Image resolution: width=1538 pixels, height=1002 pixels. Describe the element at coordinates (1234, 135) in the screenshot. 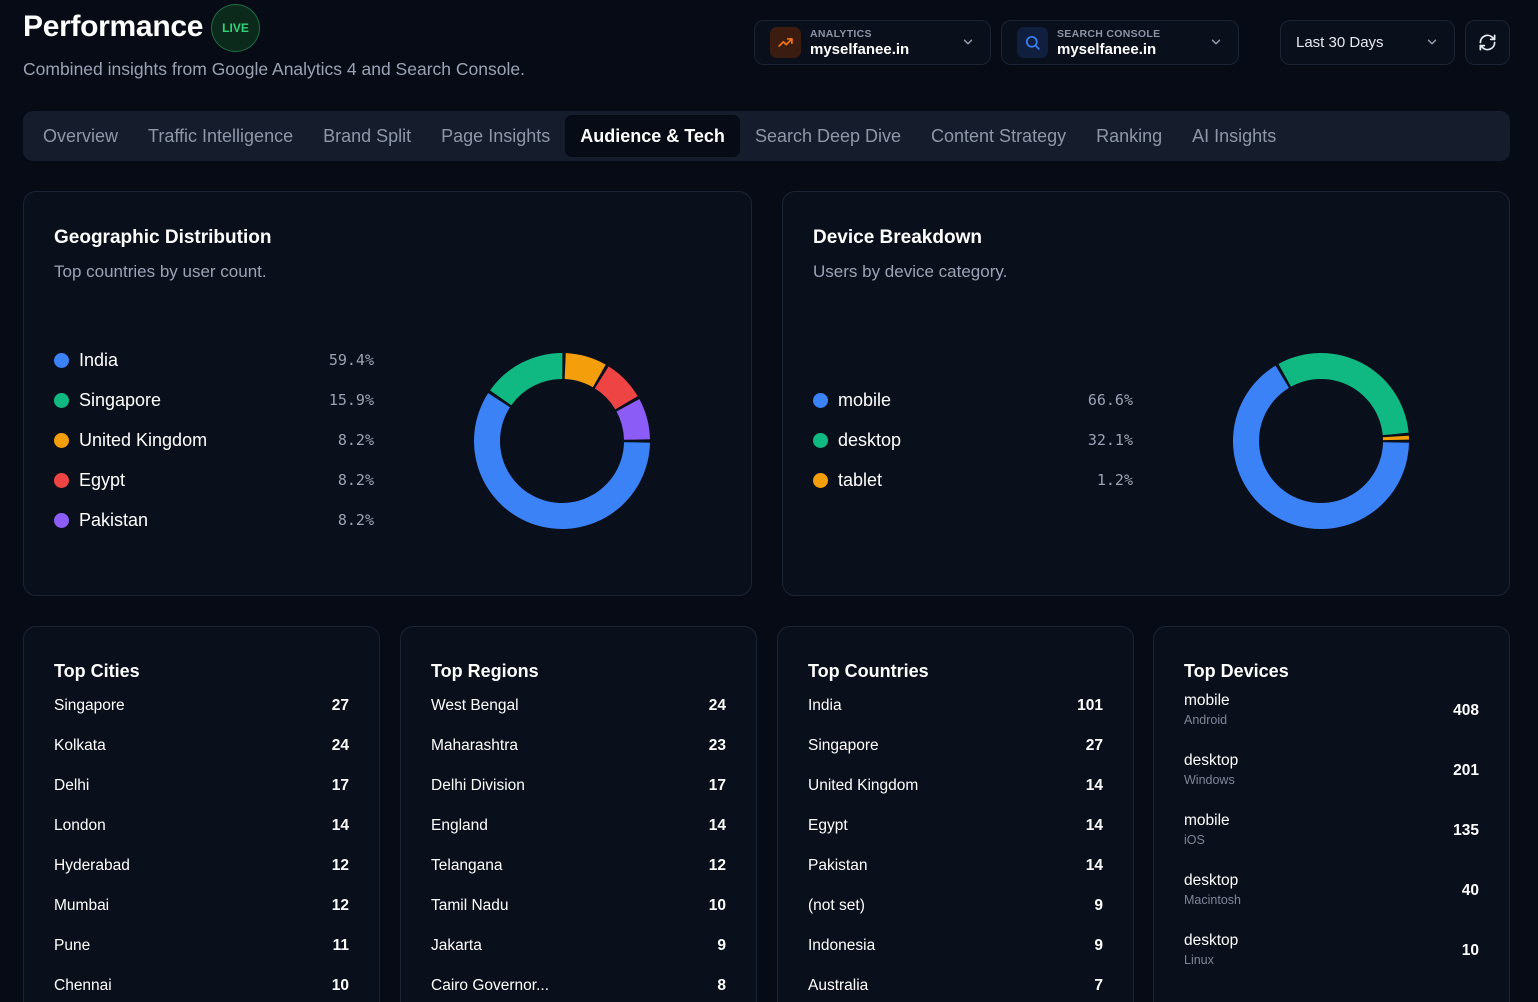

I see `tab-ai-insights: AI Insights` at that location.